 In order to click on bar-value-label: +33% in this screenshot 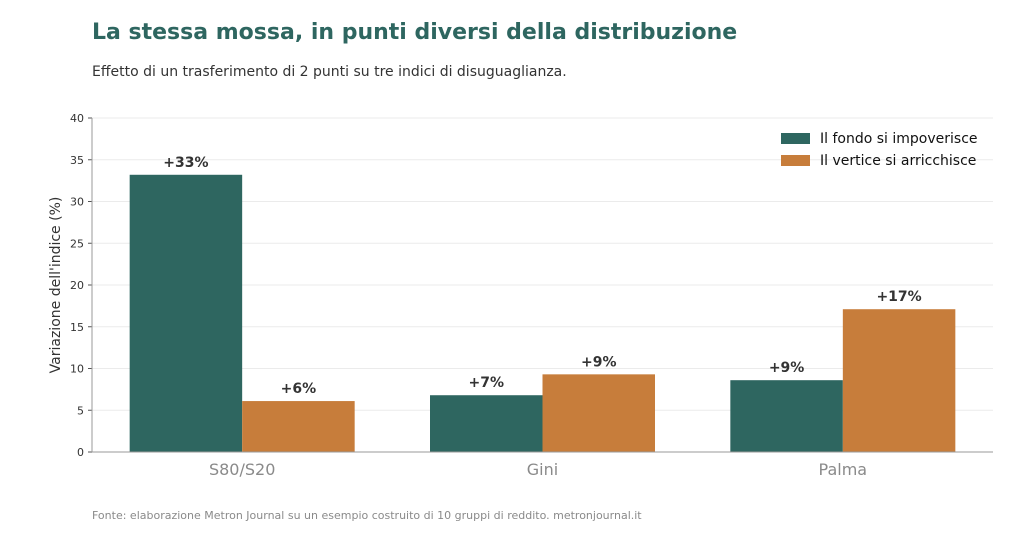, I will do `click(185, 163)`.